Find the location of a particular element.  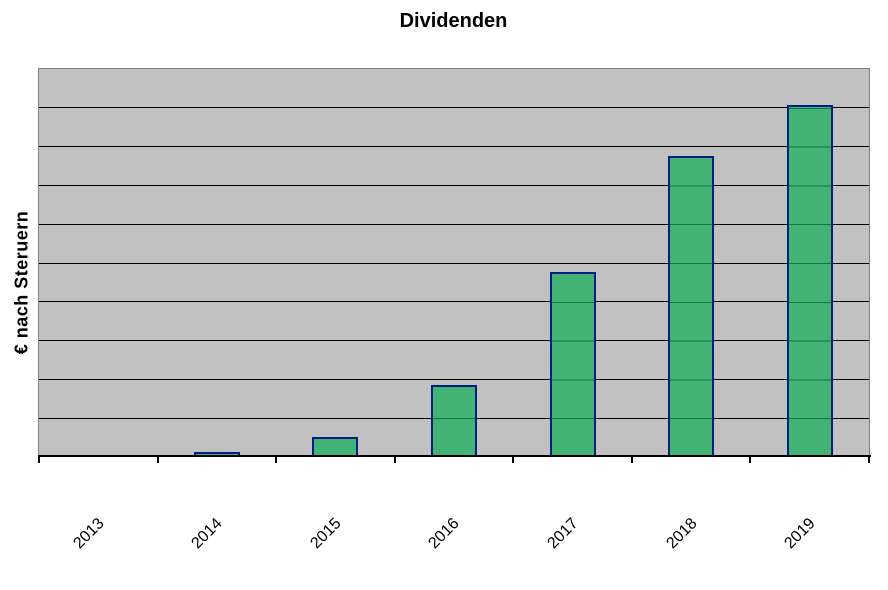

chart-title: Dividenden is located at coordinates (453, 21).